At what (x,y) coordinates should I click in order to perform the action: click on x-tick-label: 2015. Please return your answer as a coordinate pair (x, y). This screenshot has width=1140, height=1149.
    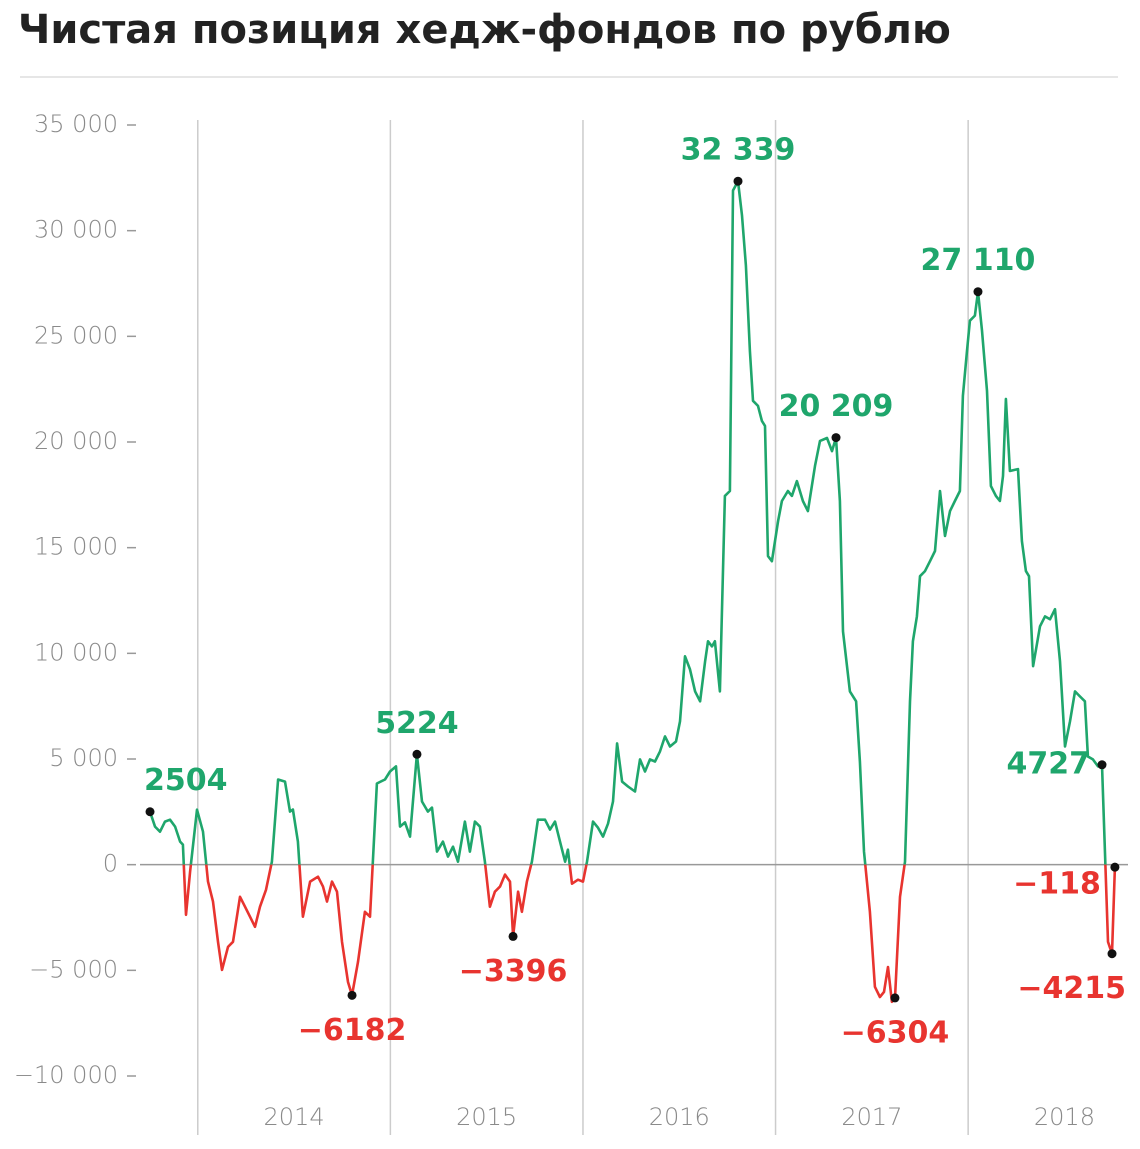
    Looking at the image, I should click on (486, 1117).